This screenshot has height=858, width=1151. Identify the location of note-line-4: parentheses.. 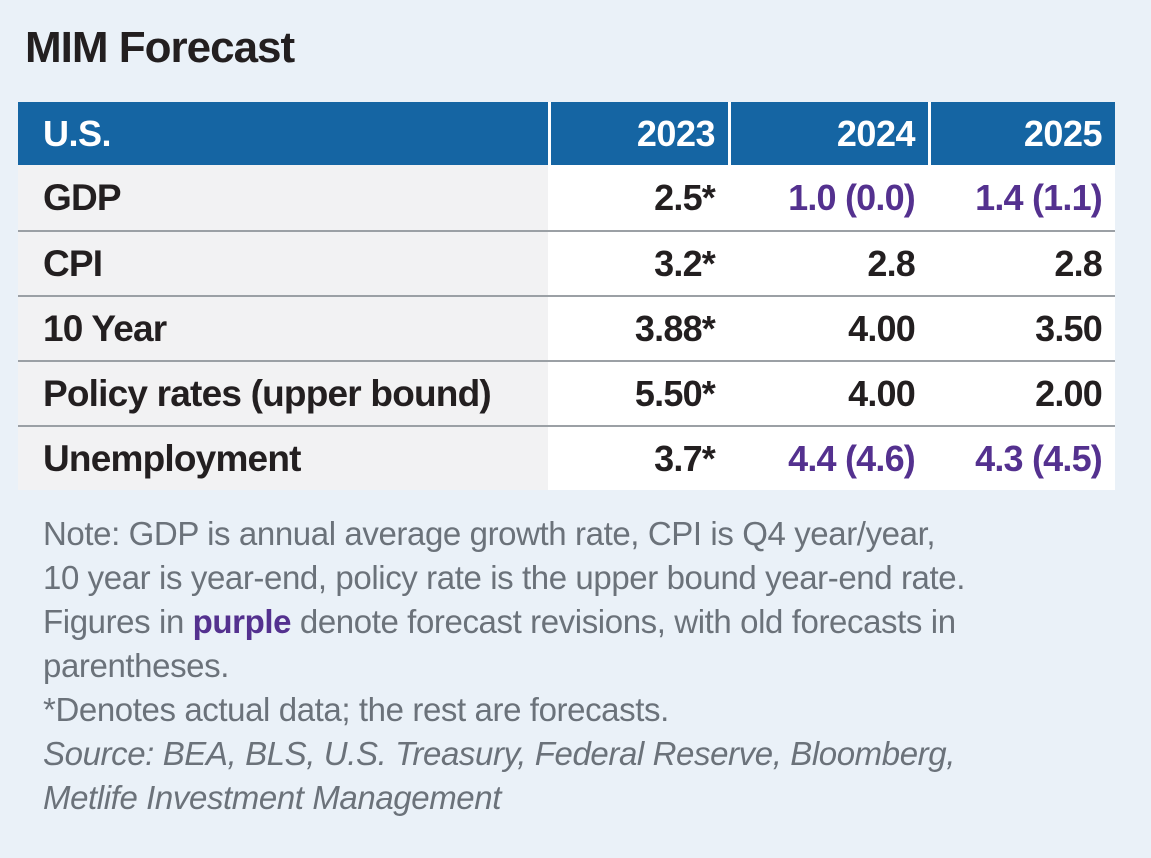
(136, 665).